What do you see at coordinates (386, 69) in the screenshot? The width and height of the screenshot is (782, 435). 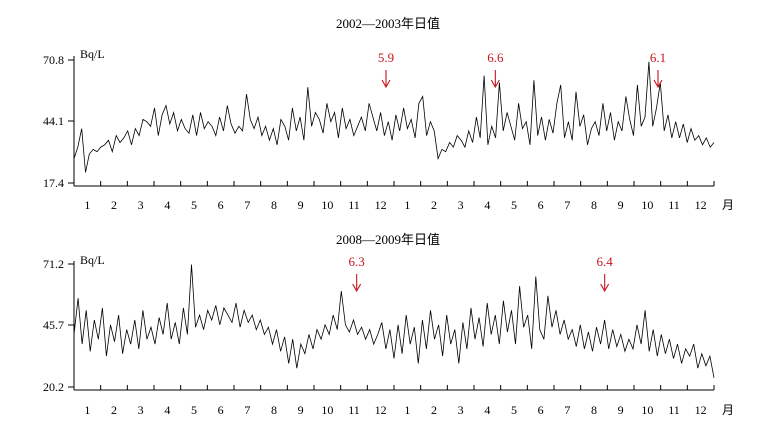 I see `earthquake-annotation: 5.9` at bounding box center [386, 69].